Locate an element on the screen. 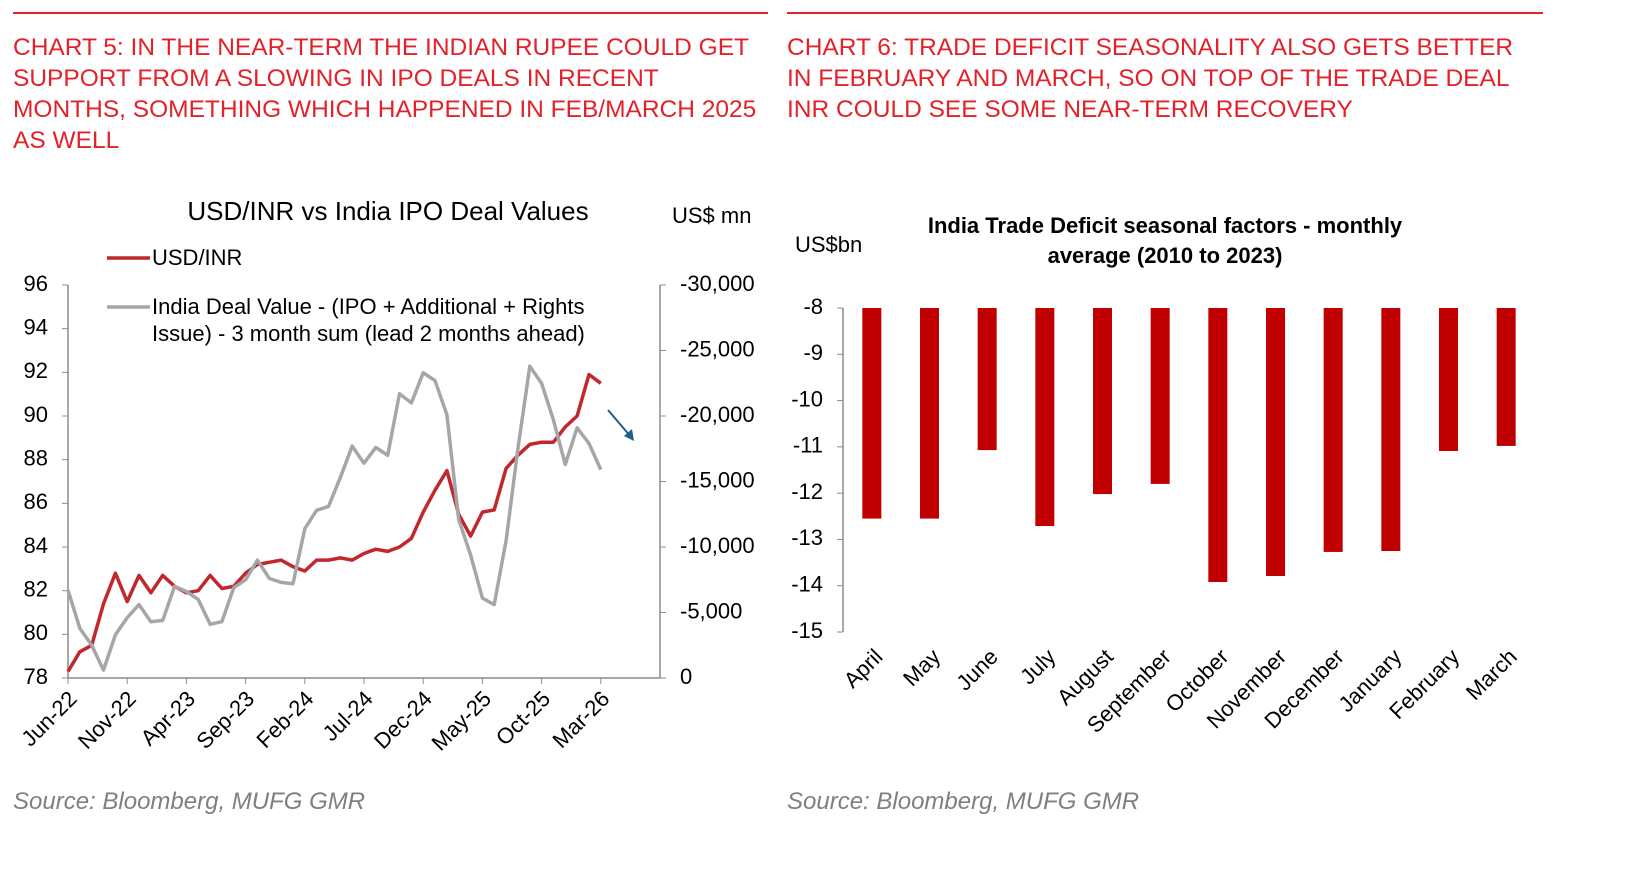 This screenshot has width=1629, height=870. y-tick-label: -10 is located at coordinates (807, 398).